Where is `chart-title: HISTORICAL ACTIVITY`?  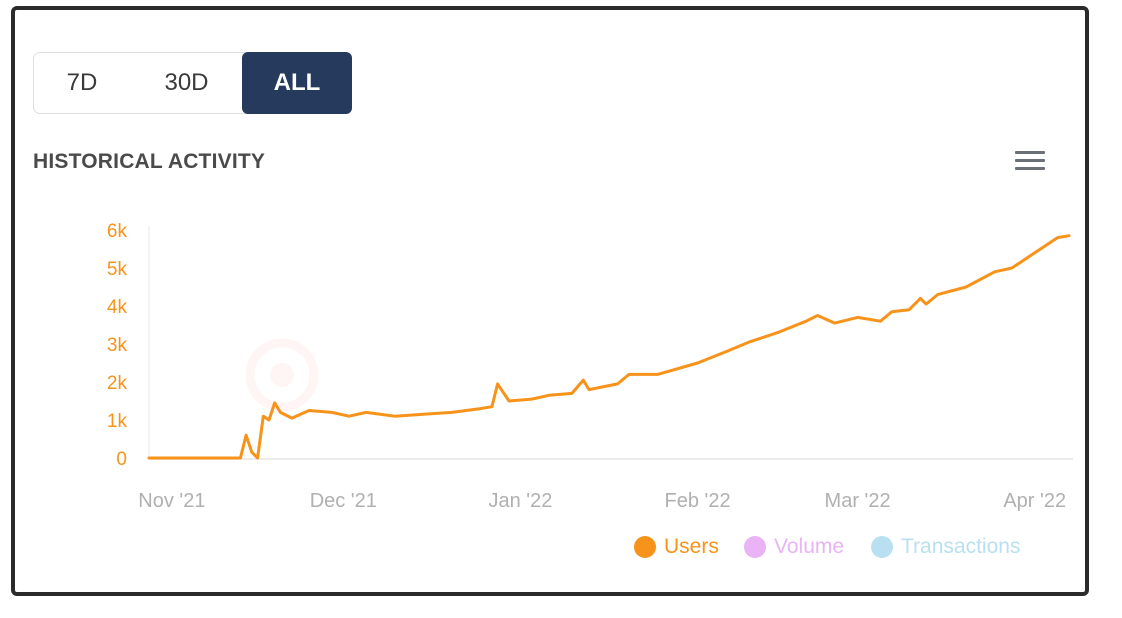
chart-title: HISTORICAL ACTIVITY is located at coordinates (149, 161).